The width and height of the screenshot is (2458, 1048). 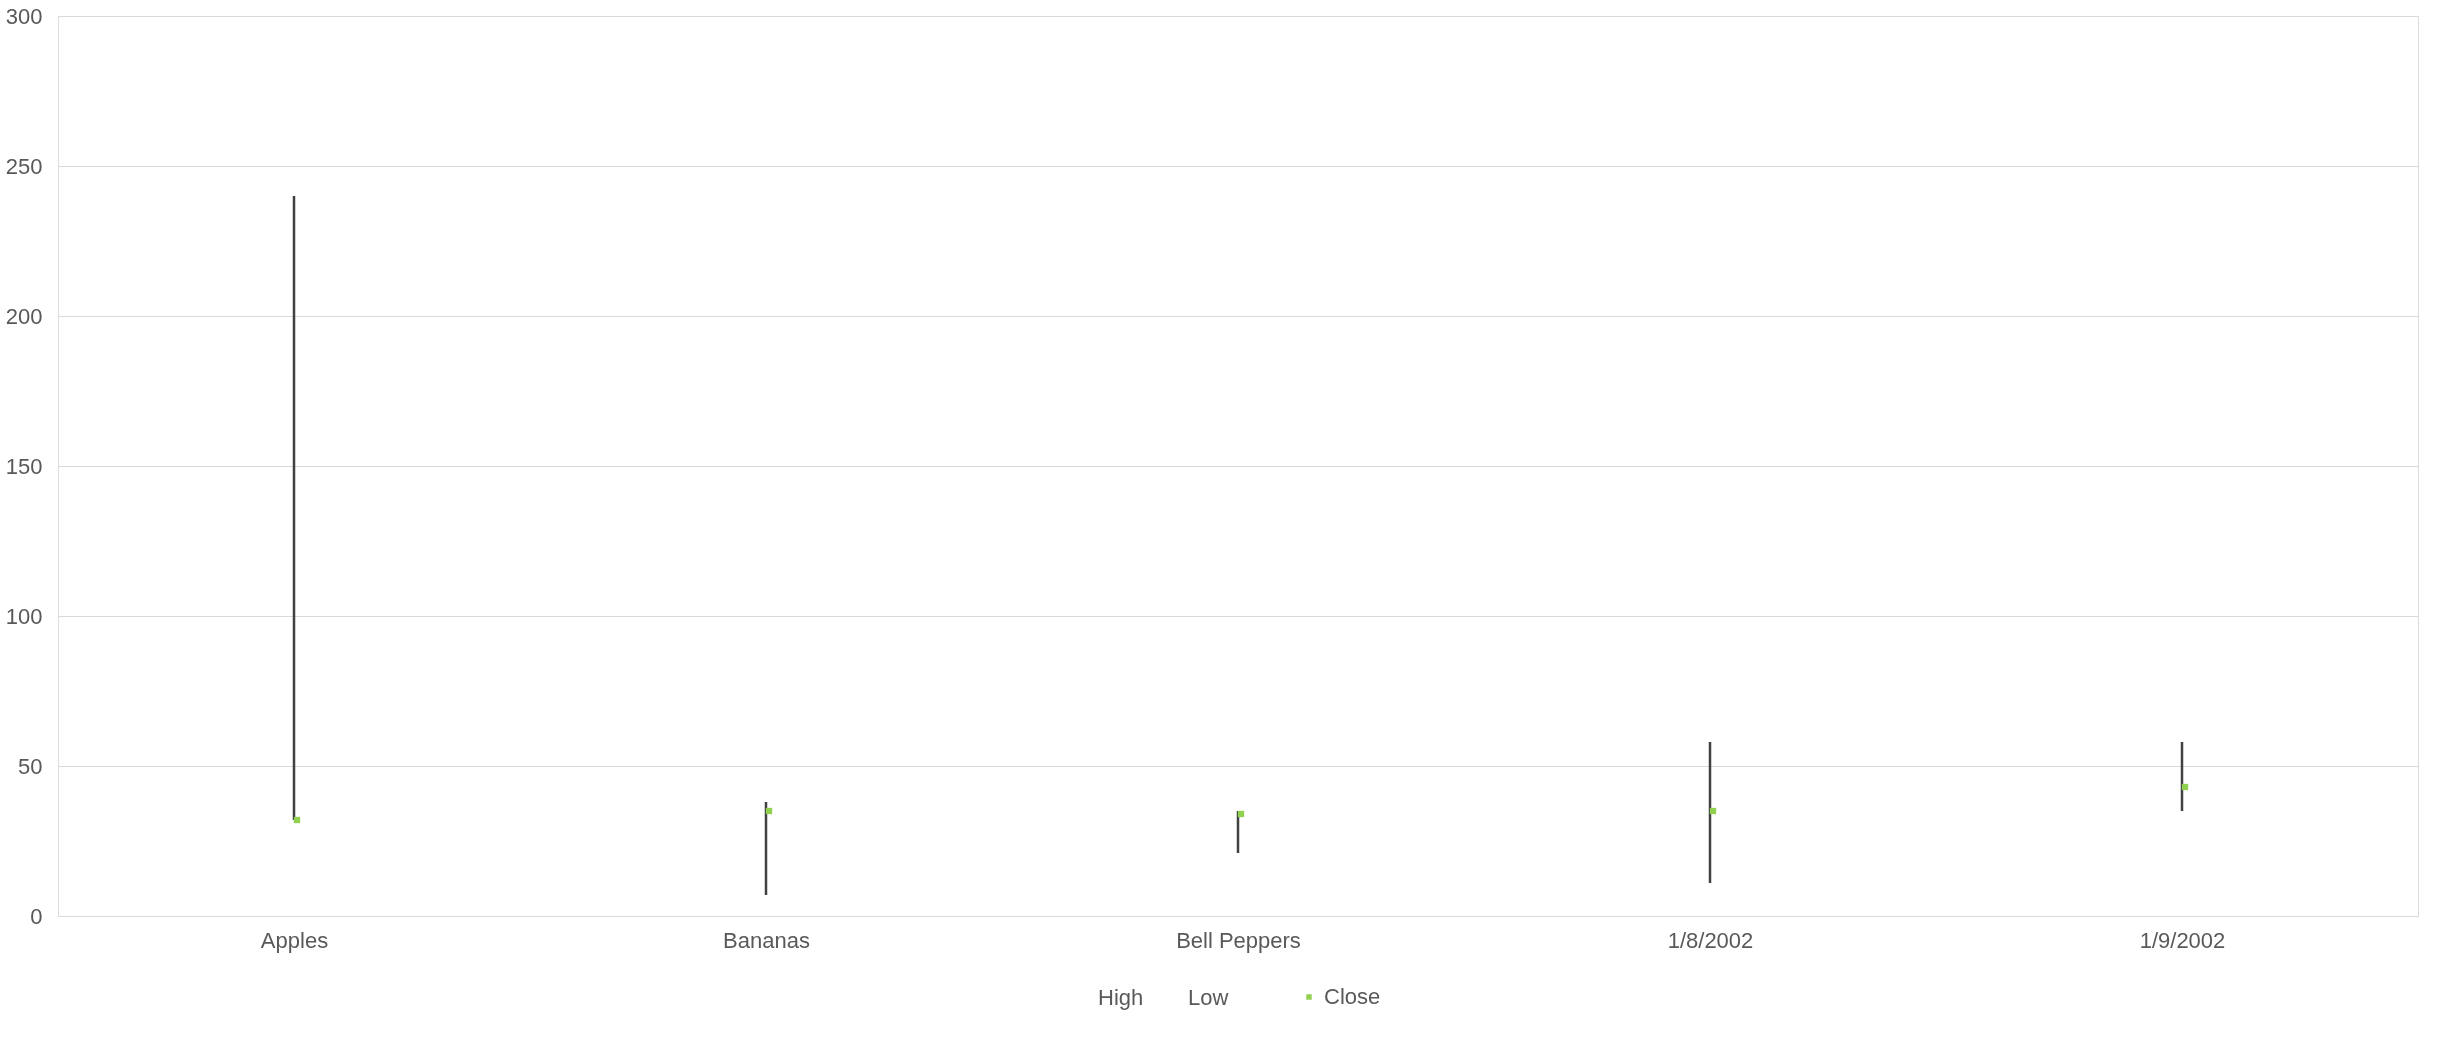 I want to click on legend-label: Close, so click(x=1352, y=996).